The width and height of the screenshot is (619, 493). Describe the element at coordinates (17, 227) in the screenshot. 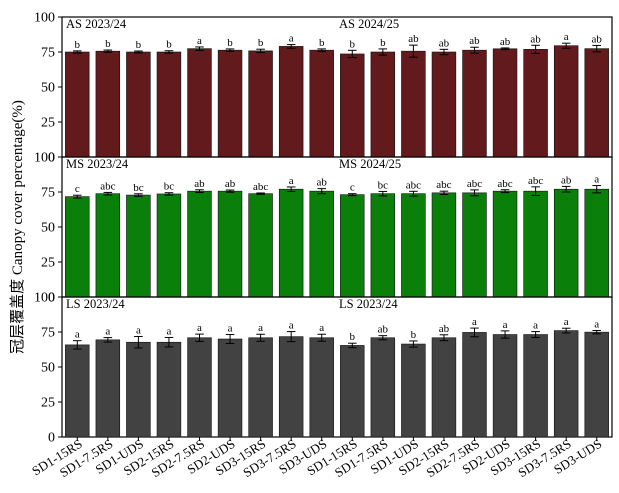

I see `y-axis-title: 冠层覆盖度 Canopy cover percentage(%)` at that location.